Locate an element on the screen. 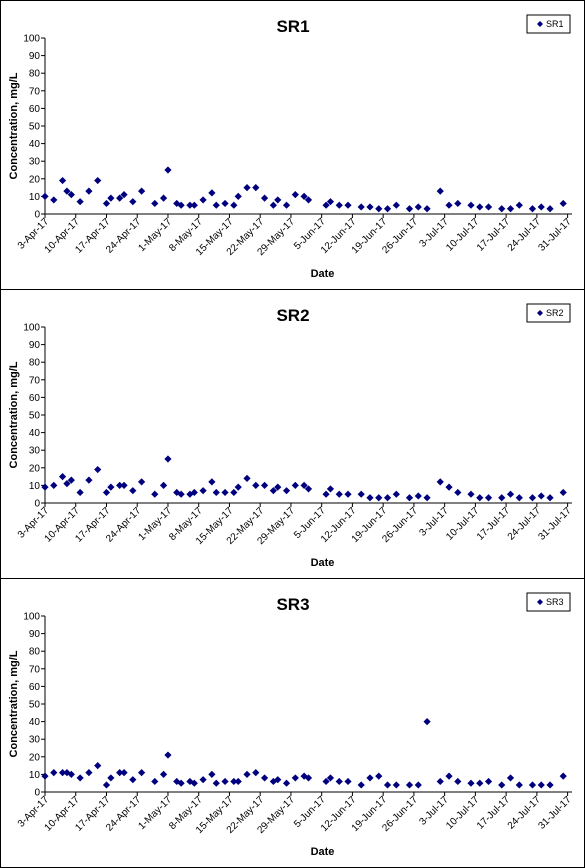 This screenshot has height=868, width=585. chart-title: SR3 is located at coordinates (292, 604).